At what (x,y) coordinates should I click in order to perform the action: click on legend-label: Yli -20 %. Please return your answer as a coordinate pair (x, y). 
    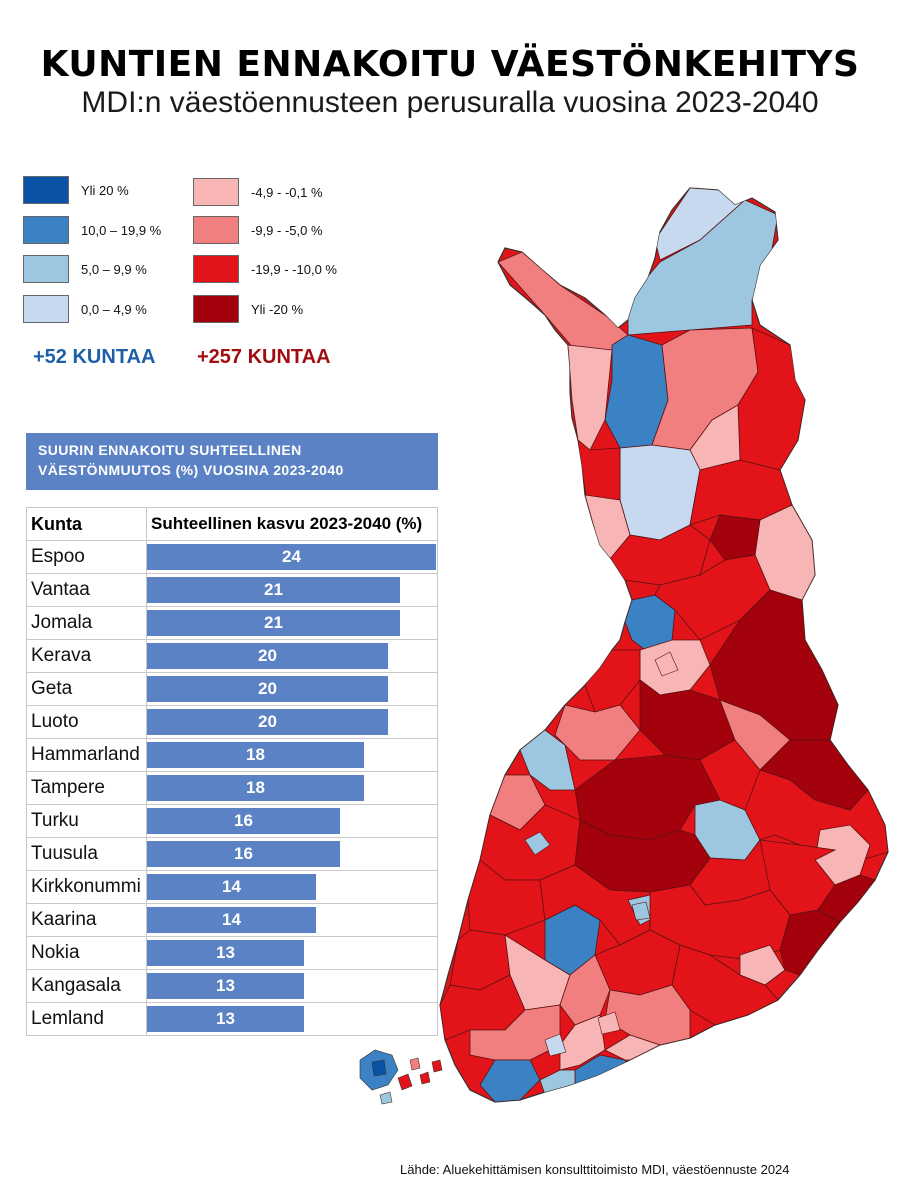
    Looking at the image, I should click on (277, 309).